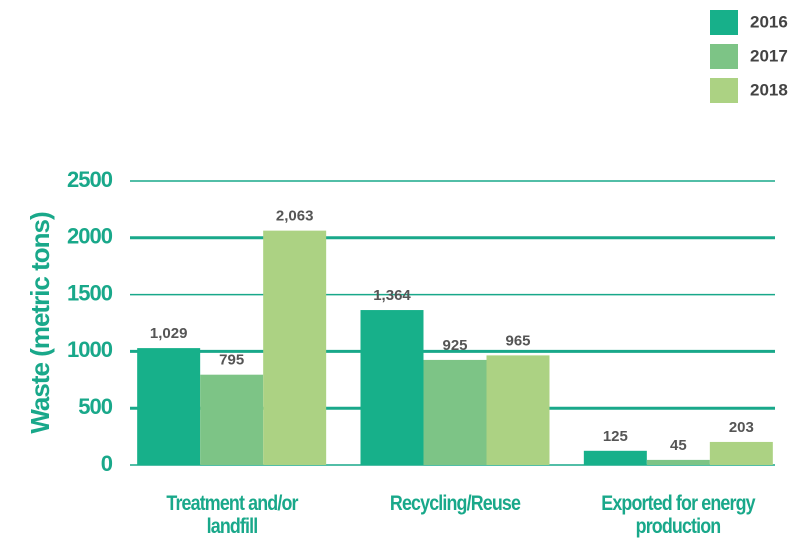 This screenshot has width=805, height=555. What do you see at coordinates (678, 445) in the screenshot?
I see `value-label: 45` at bounding box center [678, 445].